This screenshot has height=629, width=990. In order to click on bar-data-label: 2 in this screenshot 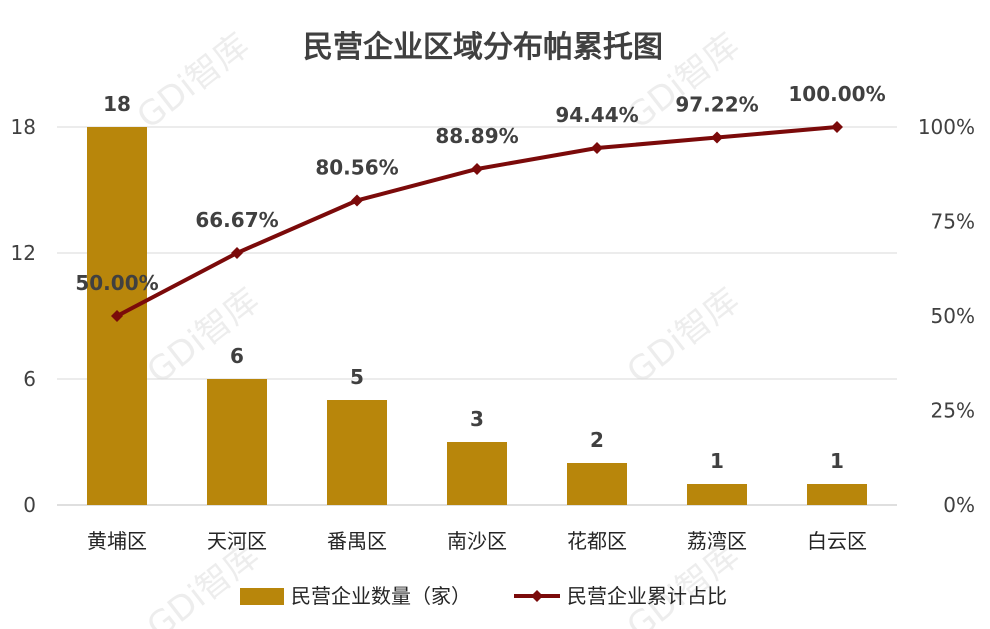, I will do `click(597, 440)`.